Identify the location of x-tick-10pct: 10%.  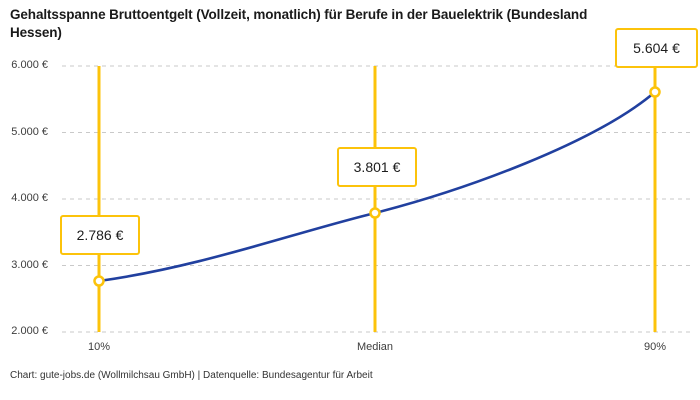
(99, 347).